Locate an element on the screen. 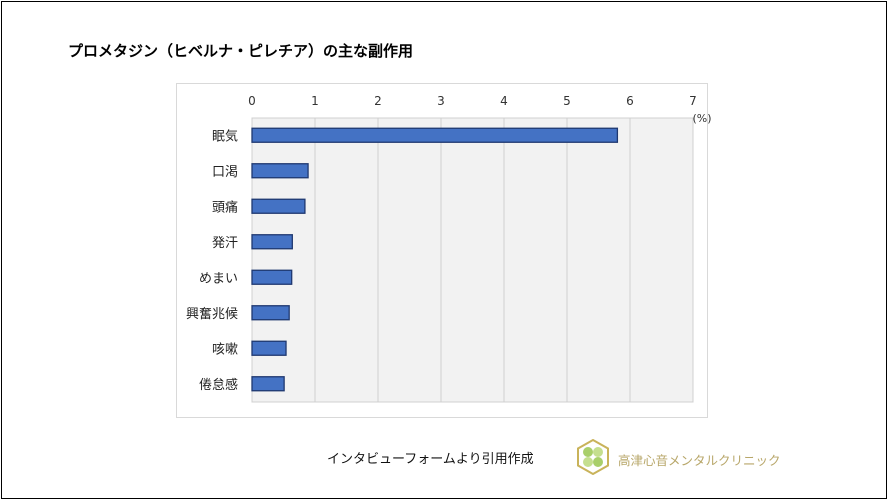  x-tick-label: 5 is located at coordinates (567, 101).